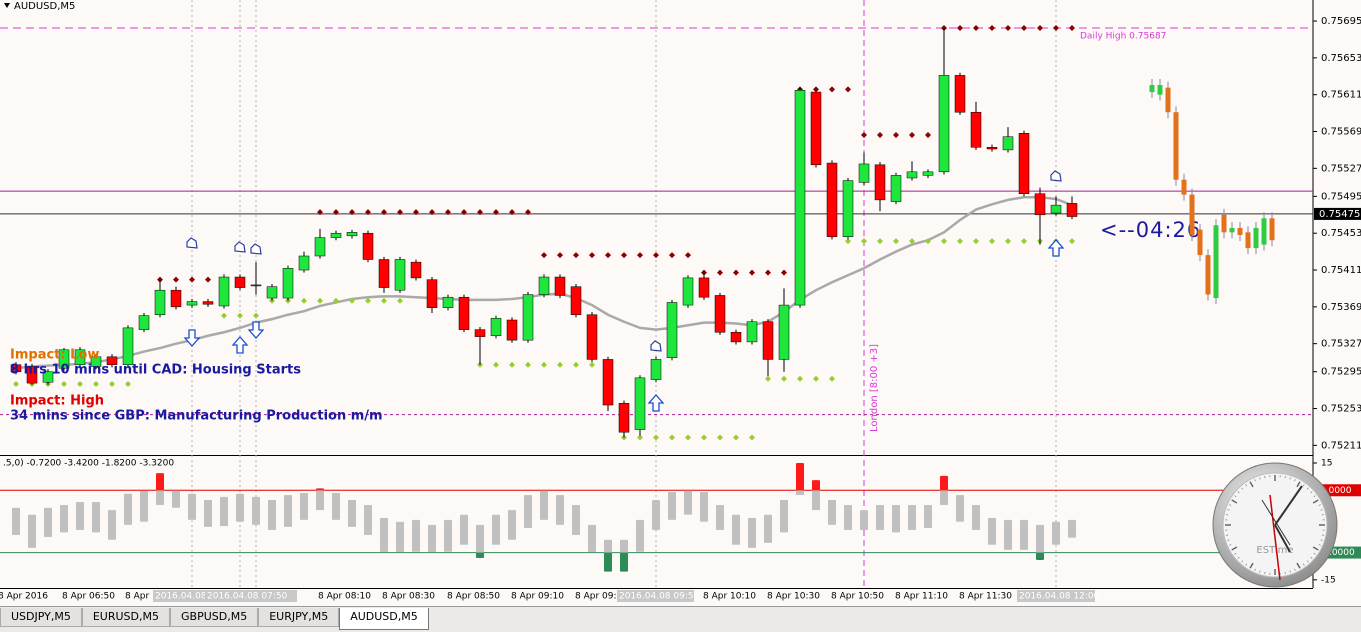  What do you see at coordinates (408, 597) in the screenshot?
I see `time-label: 8 Apr 08:30` at bounding box center [408, 597].